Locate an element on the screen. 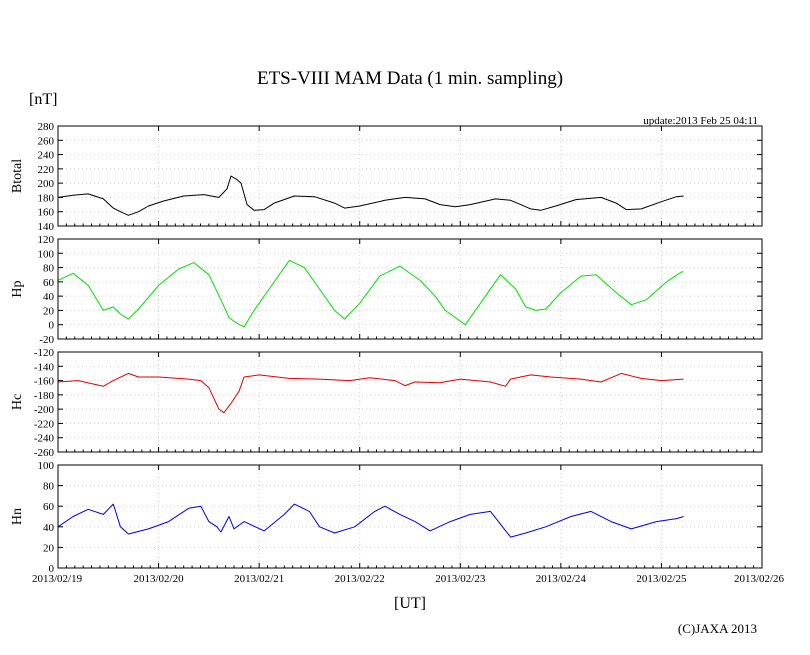 The image size is (810, 655). update-timestamp: update:2013 Feb 25 04:11 is located at coordinates (700, 121).